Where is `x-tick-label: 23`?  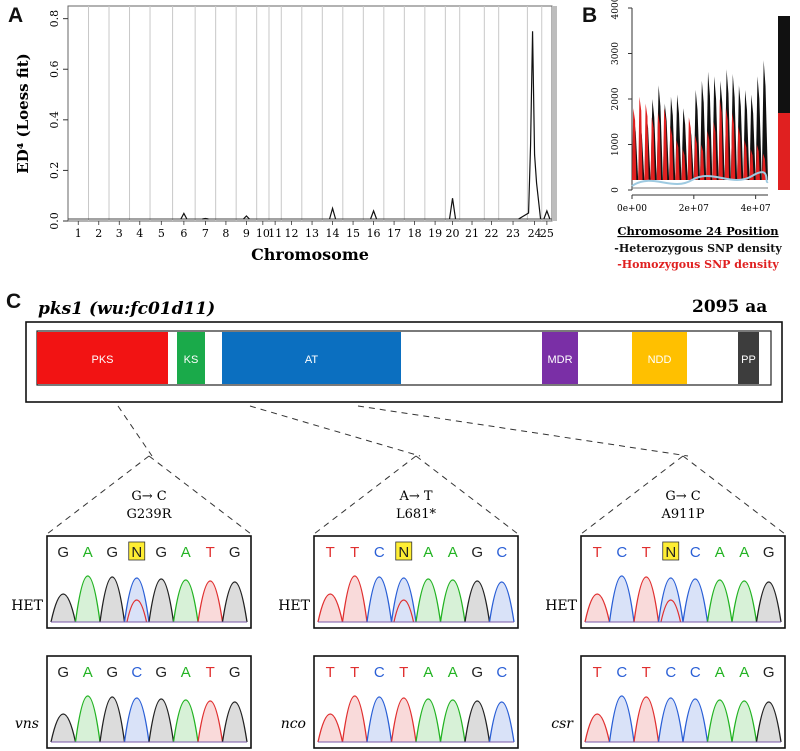 x-tick-label: 23 is located at coordinates (513, 233).